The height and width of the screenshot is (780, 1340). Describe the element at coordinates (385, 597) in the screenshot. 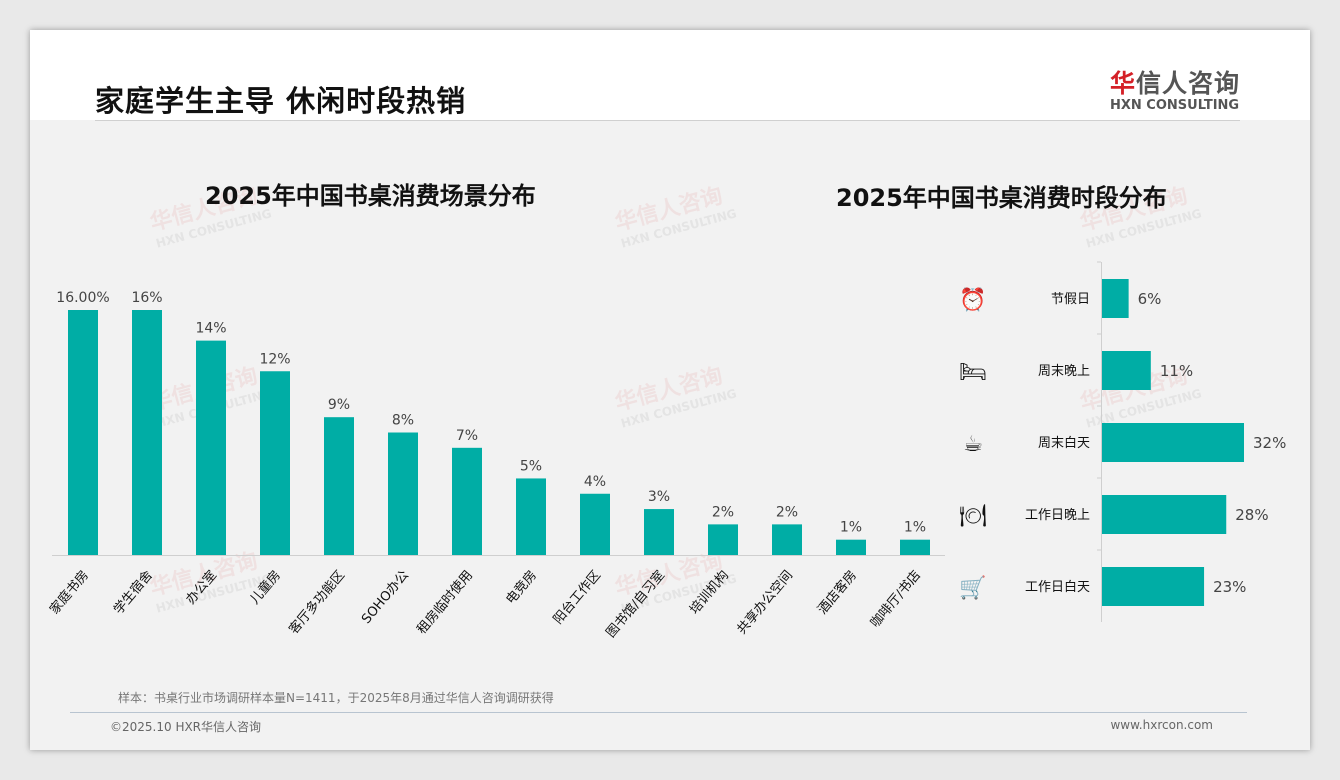

I see `category-label: SOHO办公` at that location.